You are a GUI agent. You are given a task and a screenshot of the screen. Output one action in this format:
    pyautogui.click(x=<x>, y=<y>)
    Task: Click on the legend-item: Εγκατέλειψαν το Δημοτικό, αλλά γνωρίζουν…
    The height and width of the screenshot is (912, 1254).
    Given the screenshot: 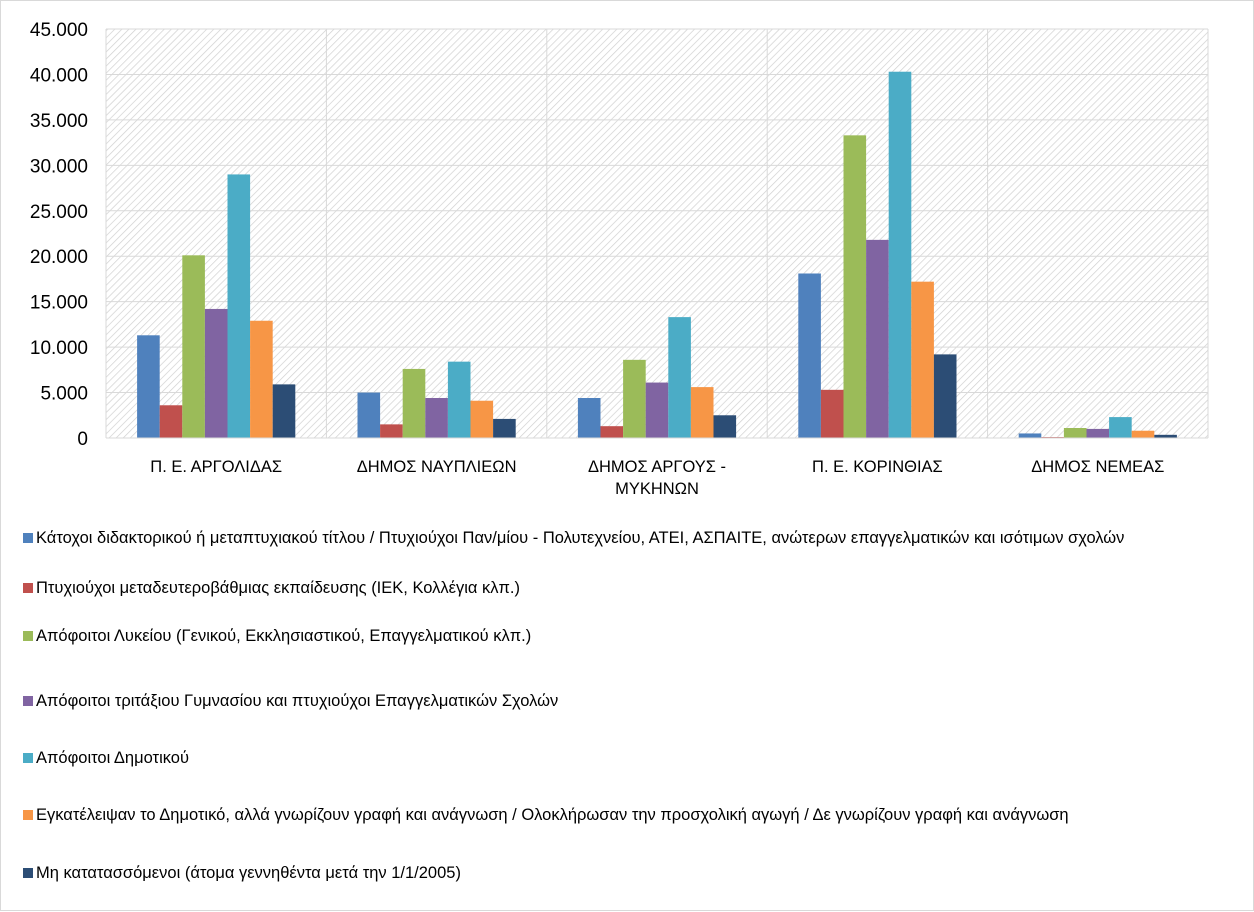 What is the action you would take?
    pyautogui.click(x=635, y=815)
    